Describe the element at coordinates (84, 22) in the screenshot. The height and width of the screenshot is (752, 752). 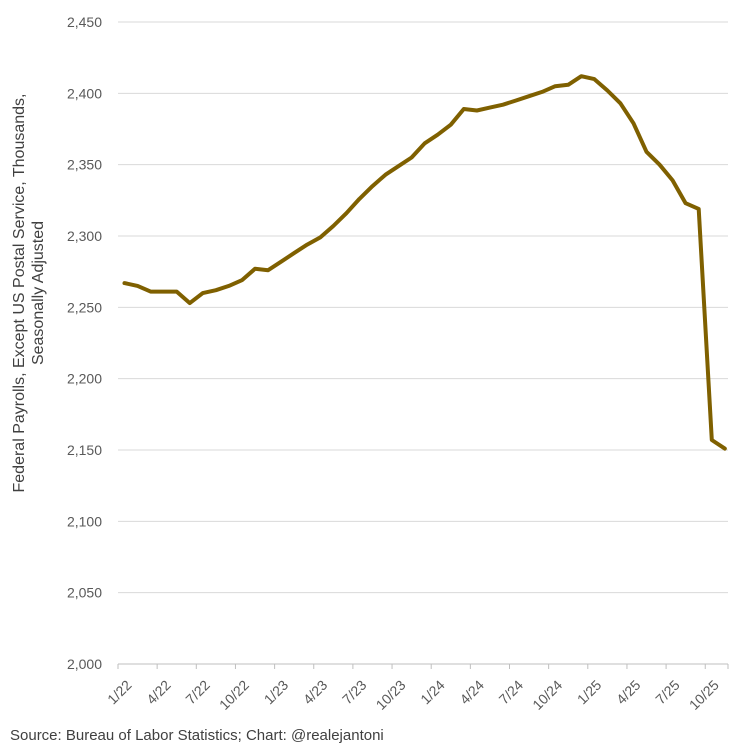
I see `y-tick-label: 2,450` at that location.